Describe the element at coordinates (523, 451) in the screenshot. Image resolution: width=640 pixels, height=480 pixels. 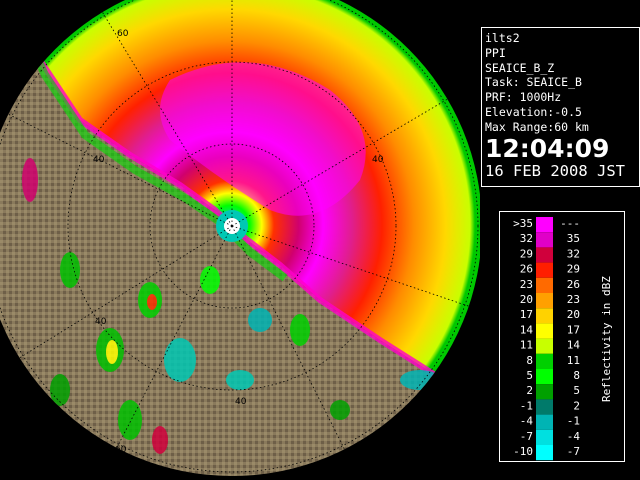
I see `legend-low-value: -10` at that location.